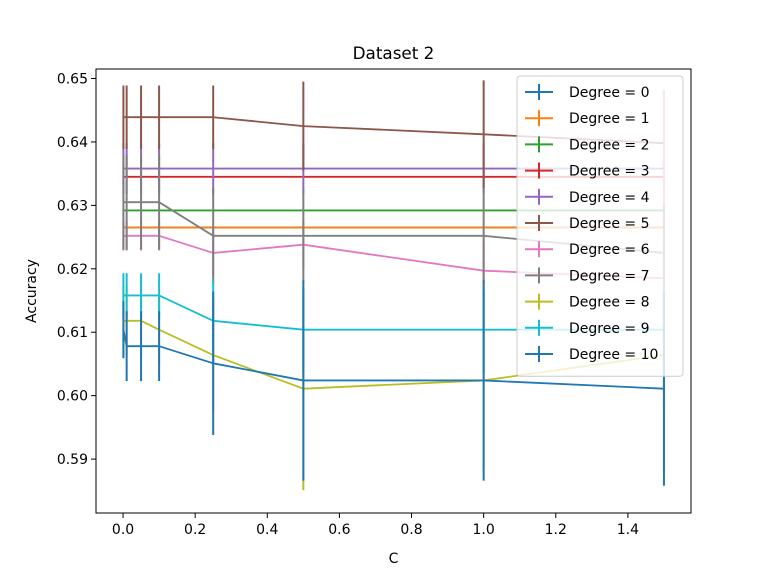  Describe the element at coordinates (394, 53) in the screenshot. I see `chart-title: Dataset 2` at that location.